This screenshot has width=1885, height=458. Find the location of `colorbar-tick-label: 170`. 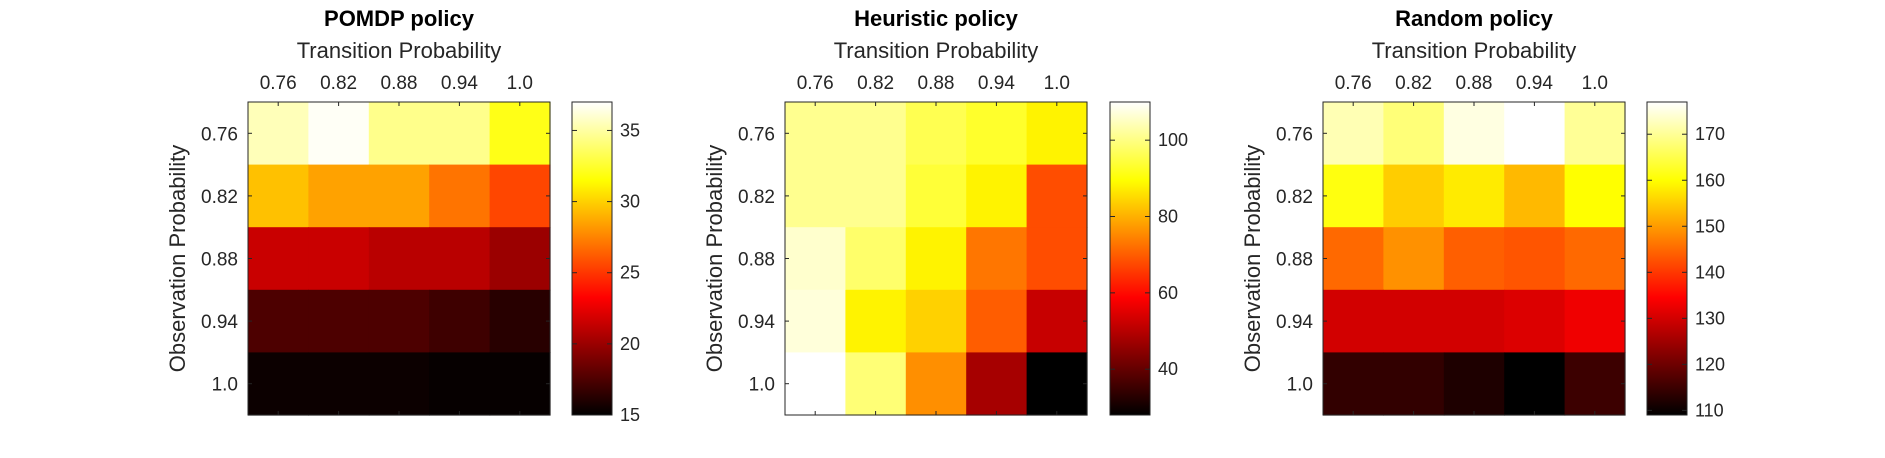

colorbar-tick-label: 170 is located at coordinates (1710, 134).